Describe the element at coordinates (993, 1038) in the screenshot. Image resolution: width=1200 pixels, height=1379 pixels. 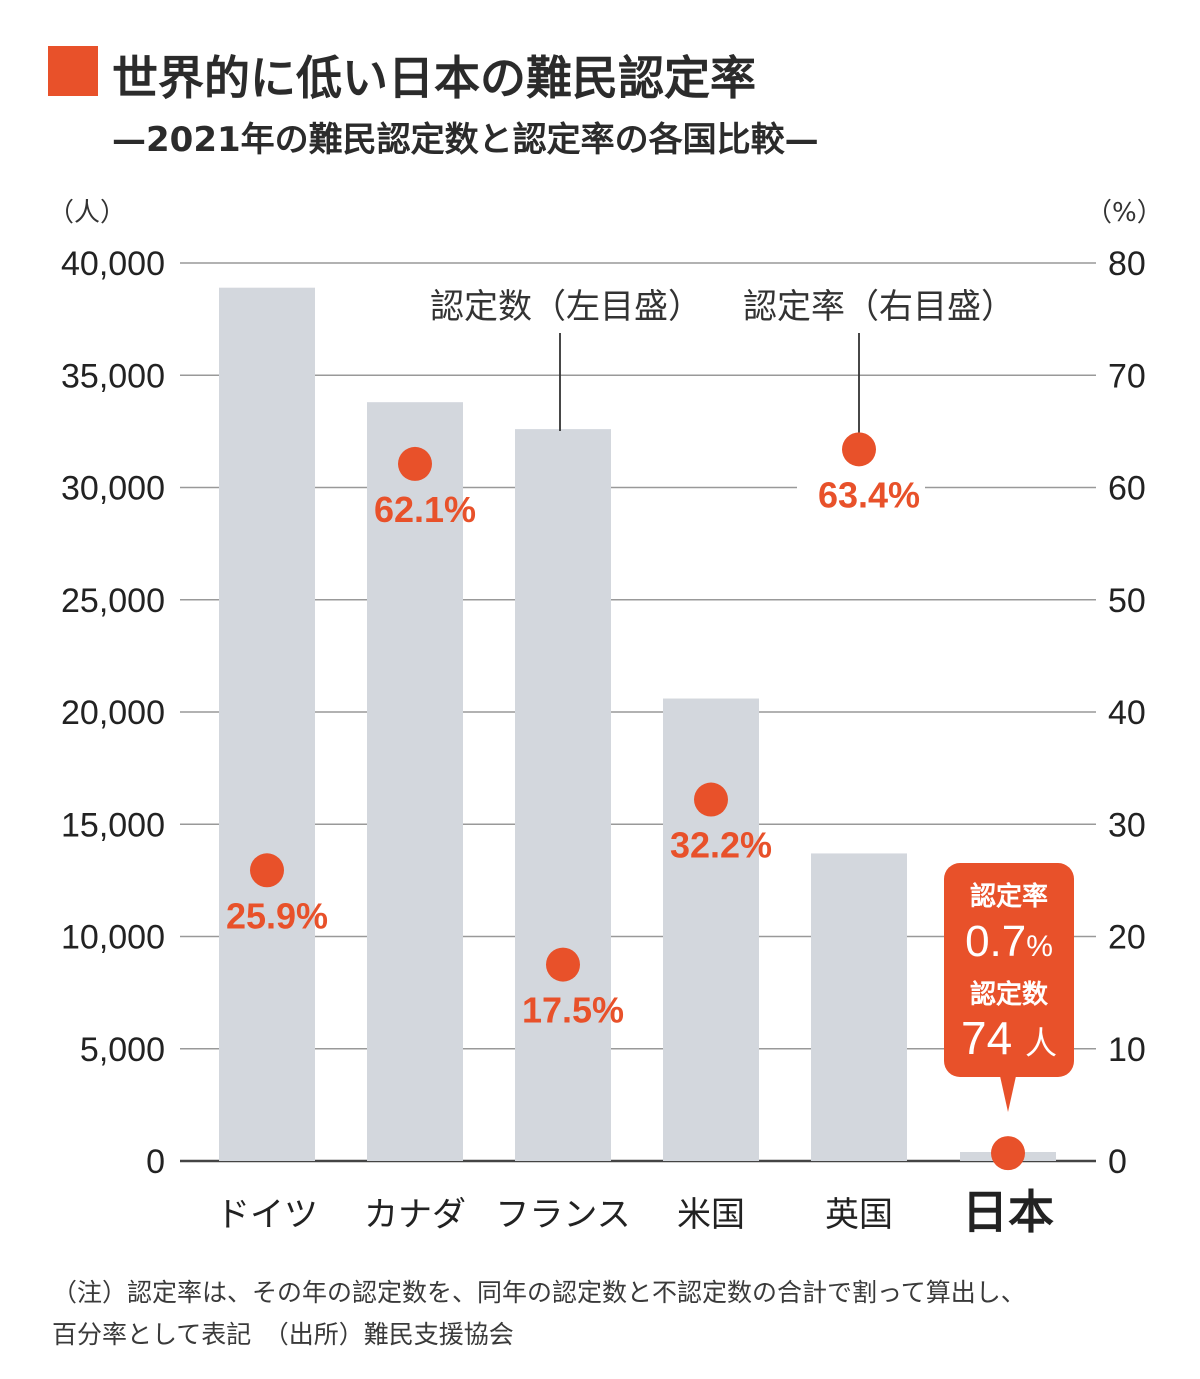
I see `japan-count-number: 74` at that location.